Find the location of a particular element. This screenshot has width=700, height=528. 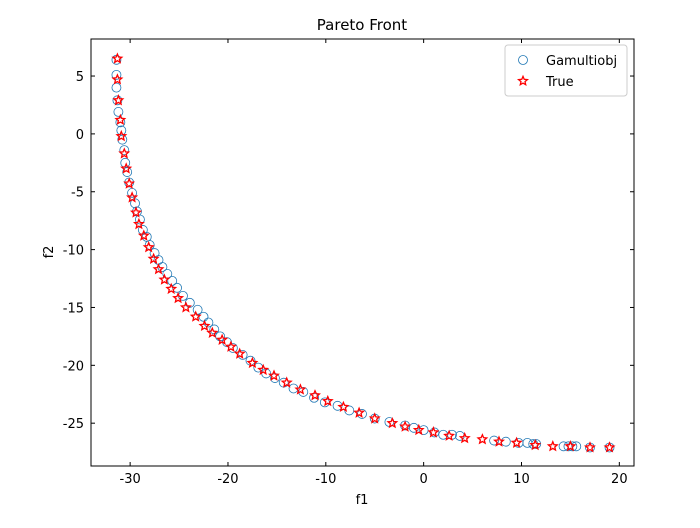

x-tick-label: -10 is located at coordinates (325, 479).